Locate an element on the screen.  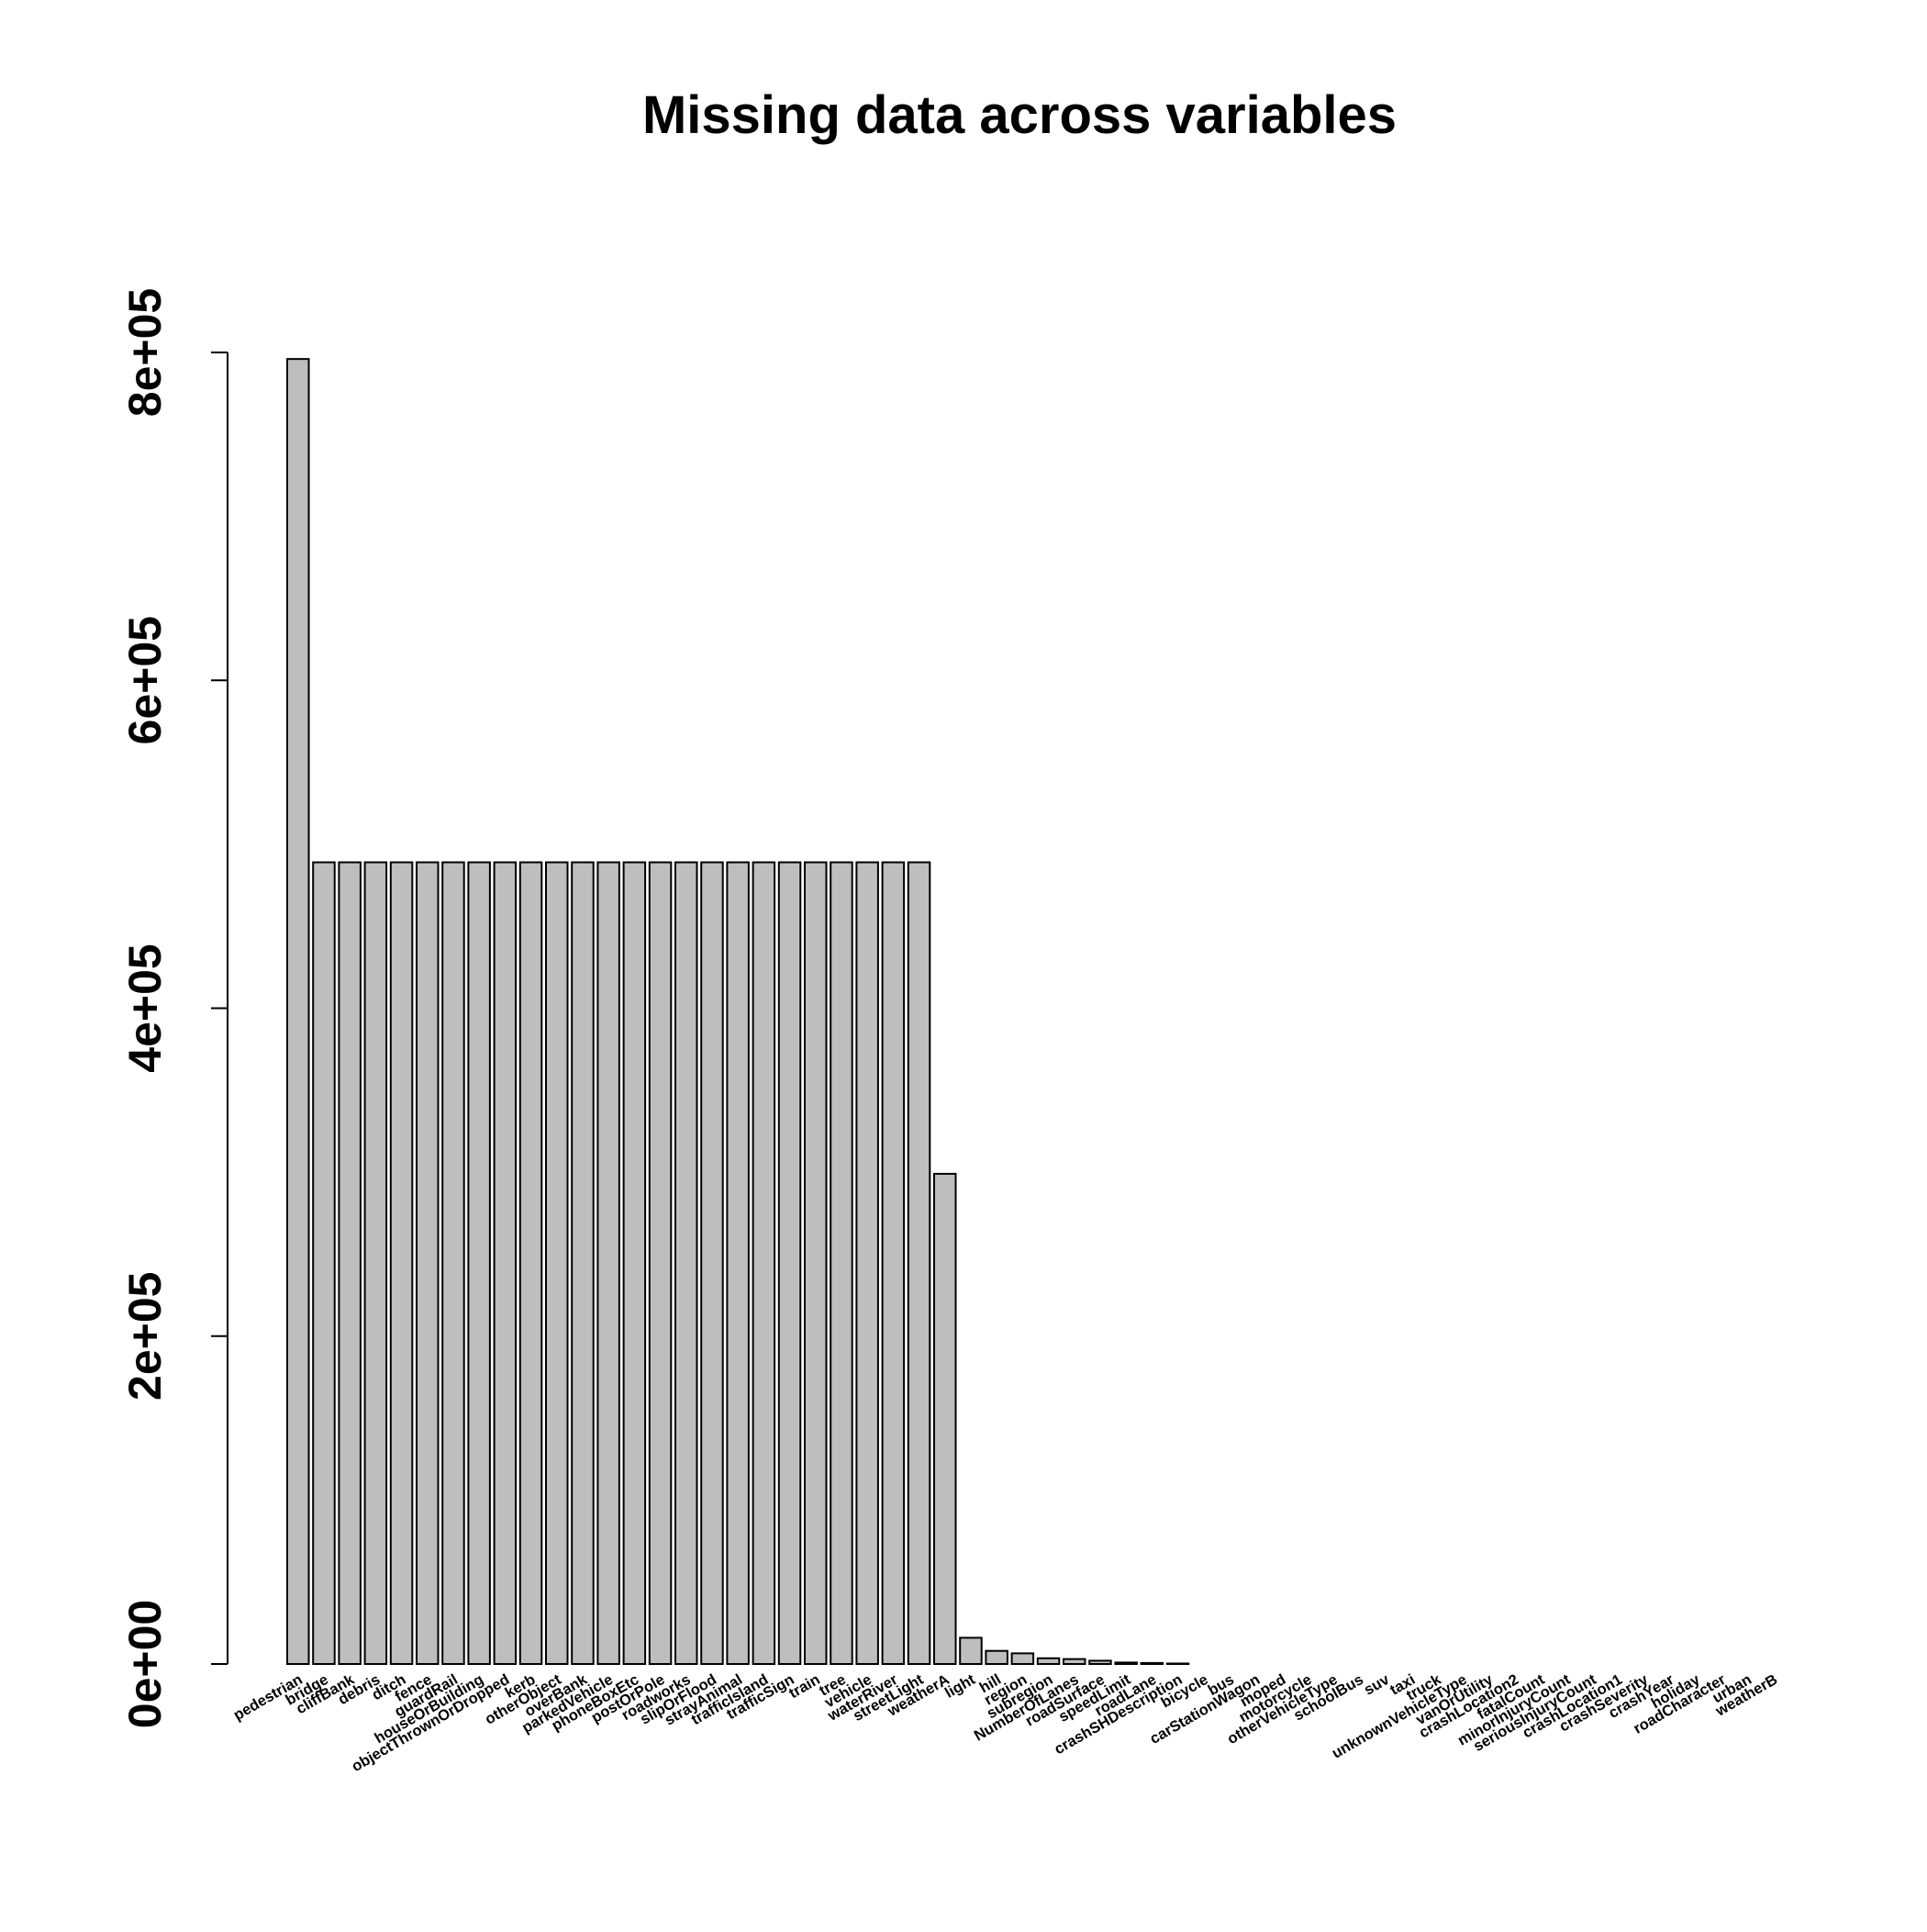
y-tick-label: 0e+00 is located at coordinates (145, 1664).